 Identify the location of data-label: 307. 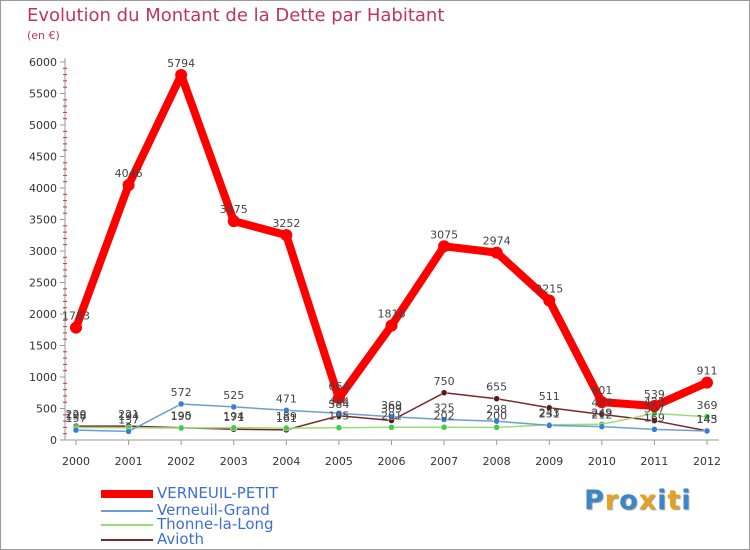
(654, 409).